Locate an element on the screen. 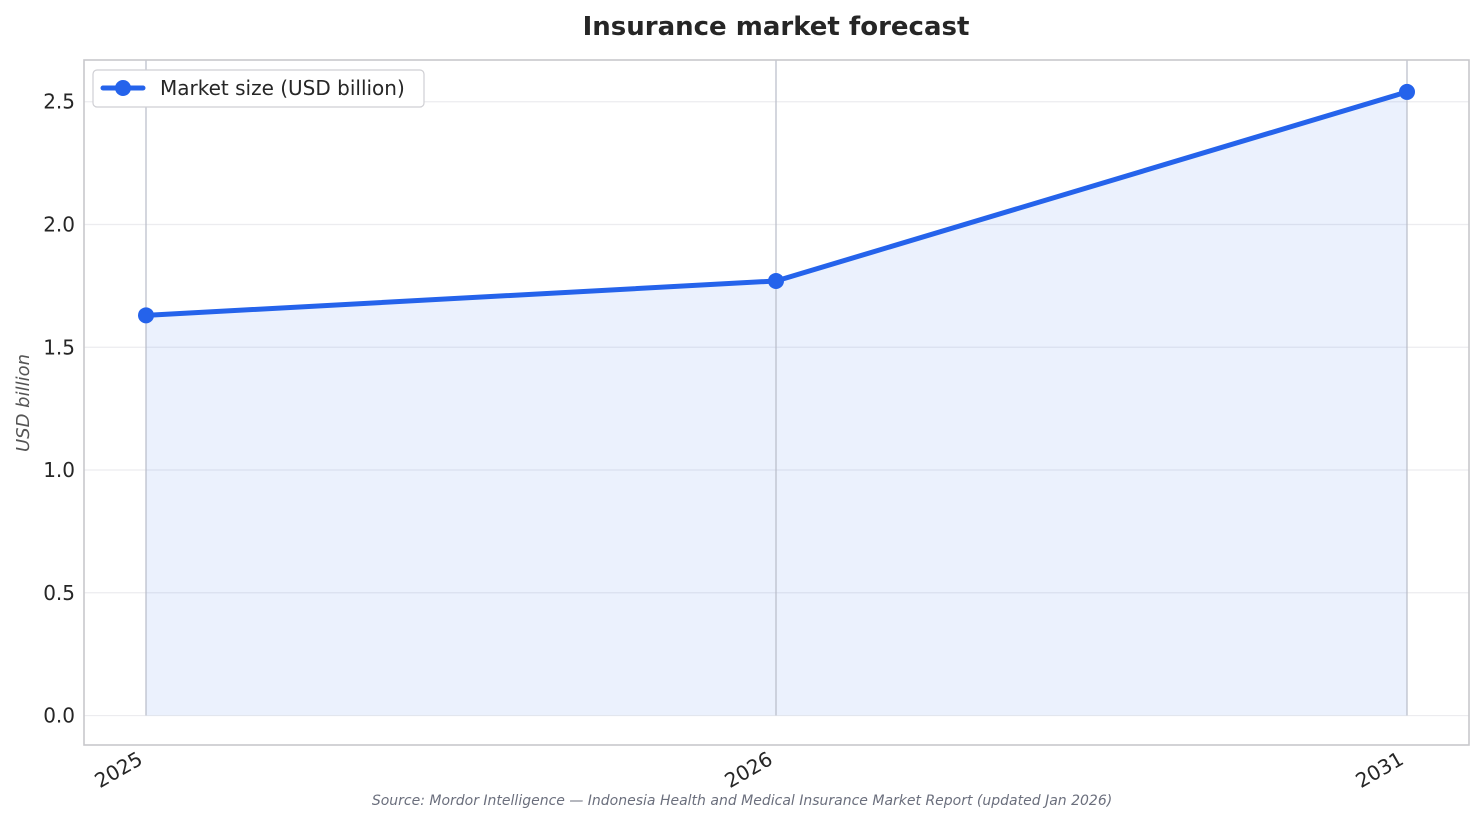 The width and height of the screenshot is (1484, 823). y-tick-label: 0.0 is located at coordinates (59, 716).